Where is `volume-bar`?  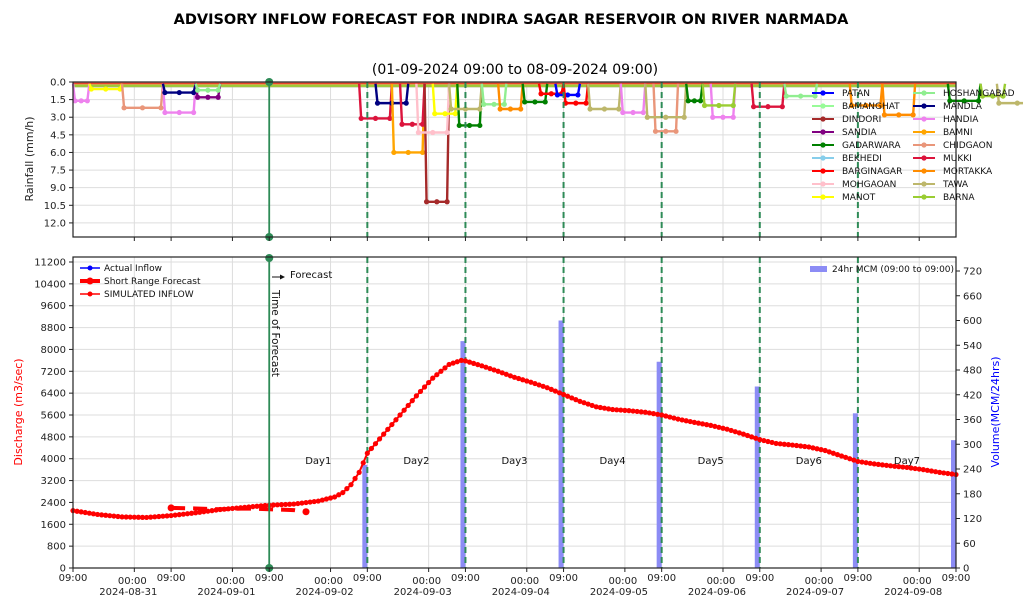
volume-bar is located at coordinates (561, 444).